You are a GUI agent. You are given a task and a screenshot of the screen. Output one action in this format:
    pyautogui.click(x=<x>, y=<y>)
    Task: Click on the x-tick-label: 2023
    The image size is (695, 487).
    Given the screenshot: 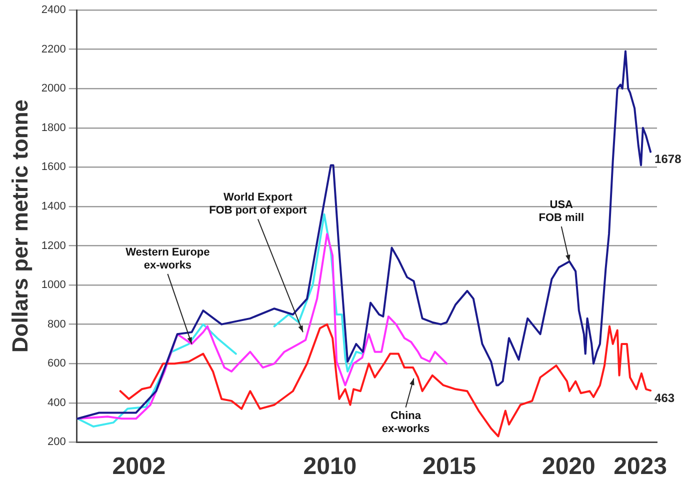 What is the action you would take?
    pyautogui.click(x=640, y=466)
    